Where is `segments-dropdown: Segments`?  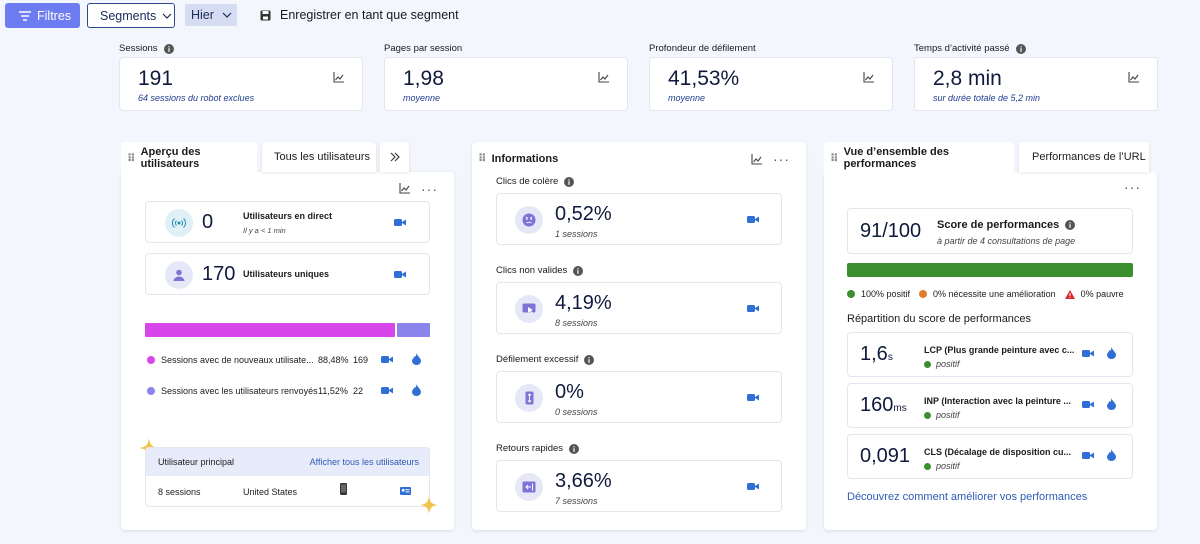 segments-dropdown: Segments is located at coordinates (131, 15).